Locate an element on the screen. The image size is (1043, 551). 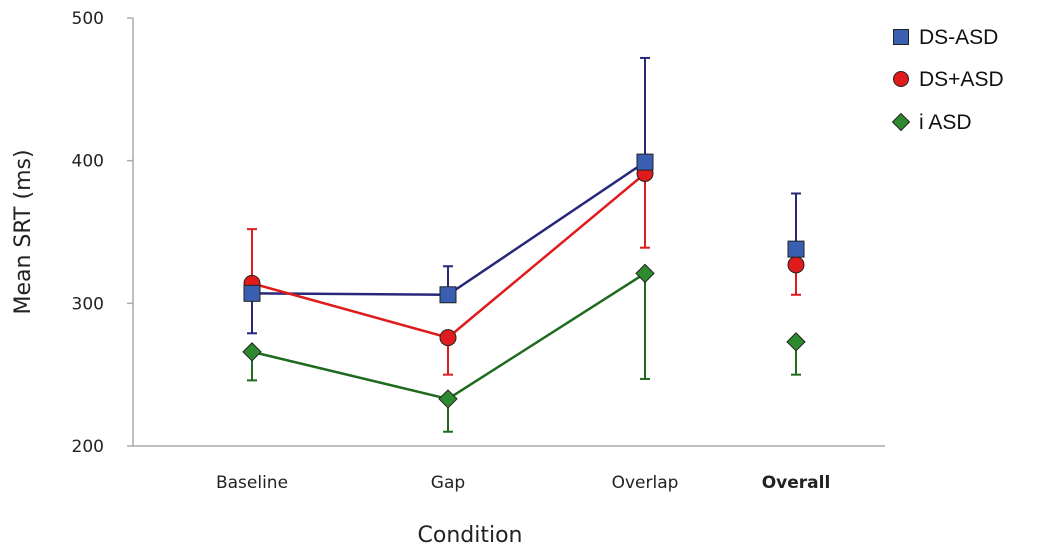
error-bar-i-asd-overlap is located at coordinates (645, 326).